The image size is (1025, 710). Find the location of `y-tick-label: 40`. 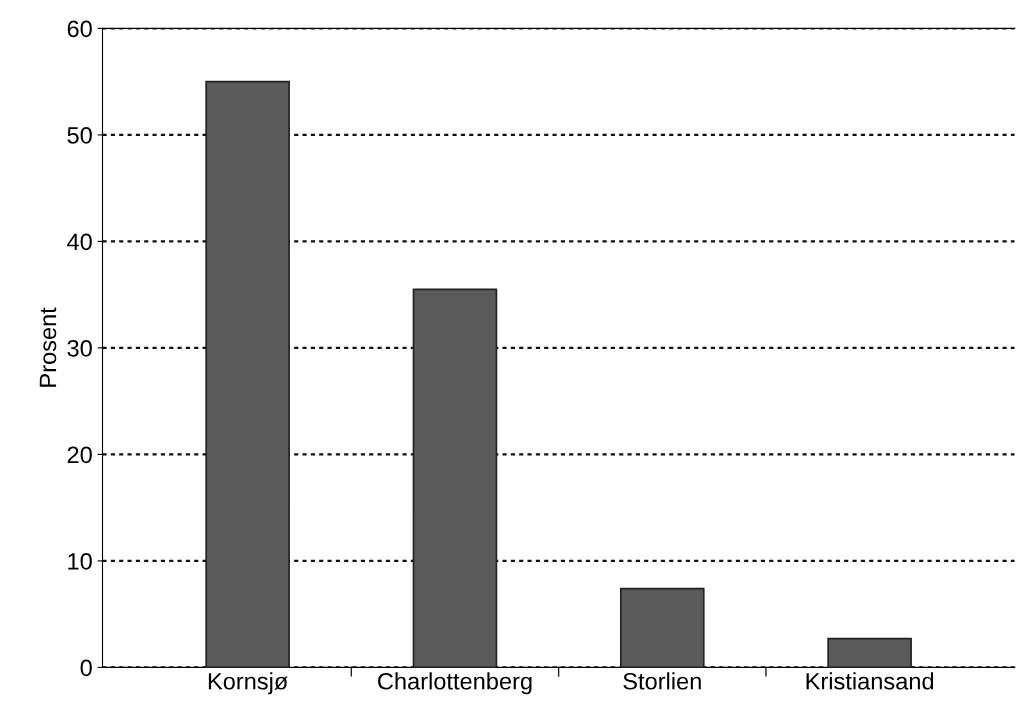

y-tick-label: 40 is located at coordinates (79, 242).